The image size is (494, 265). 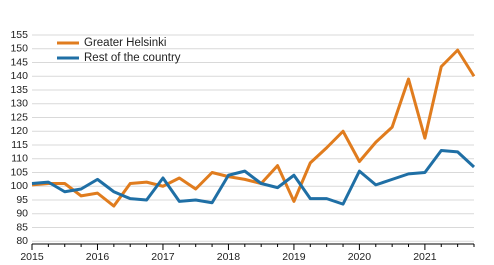 What do you see at coordinates (32, 257) in the screenshot?
I see `x-tick-label: 2015` at bounding box center [32, 257].